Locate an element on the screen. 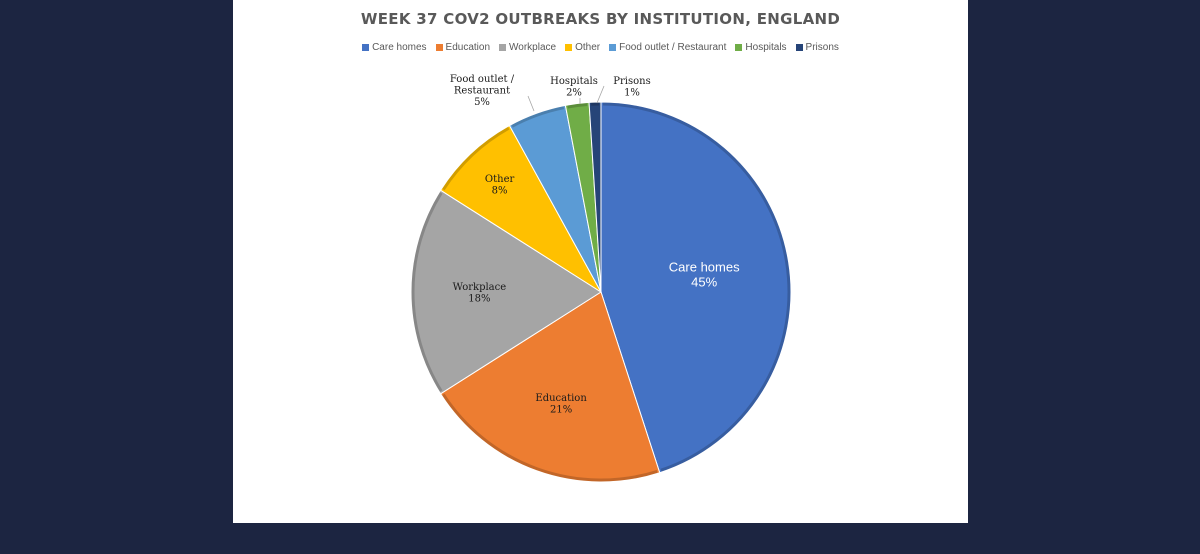 The height and width of the screenshot is (554, 1200). pie-slice-education is located at coordinates (550, 387).